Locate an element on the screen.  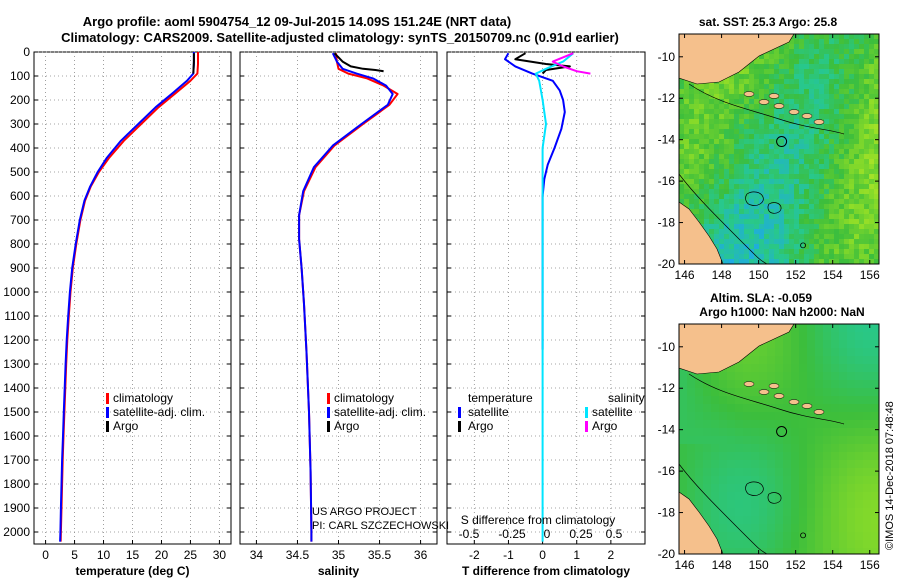
map-frame is located at coordinates (779, 439).